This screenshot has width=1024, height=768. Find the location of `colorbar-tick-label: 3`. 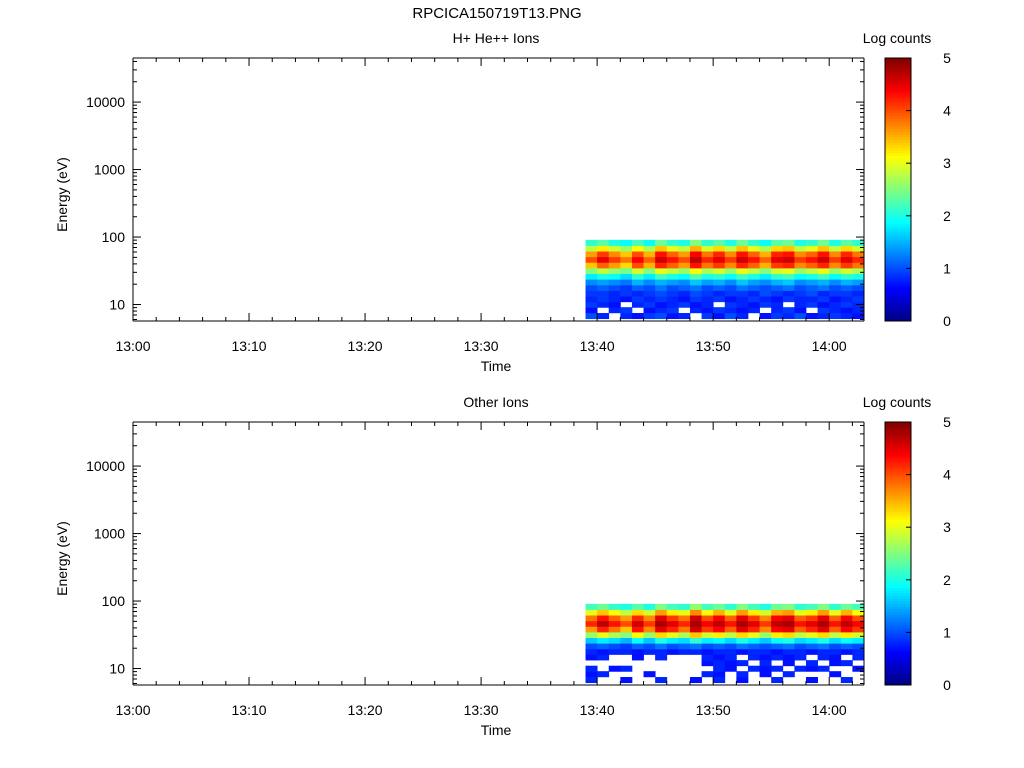

colorbar-tick-label: 3 is located at coordinates (947, 163).